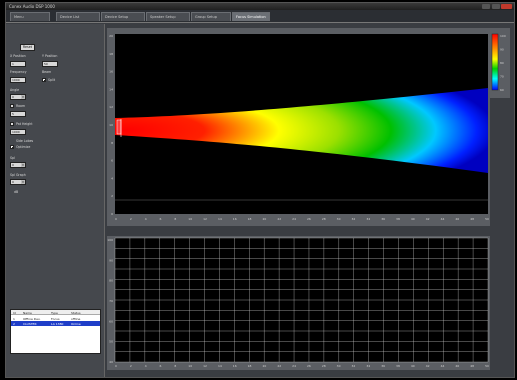 This screenshot has width=517, height=380. I want to click on optimize-checkbox, so click(12, 147).